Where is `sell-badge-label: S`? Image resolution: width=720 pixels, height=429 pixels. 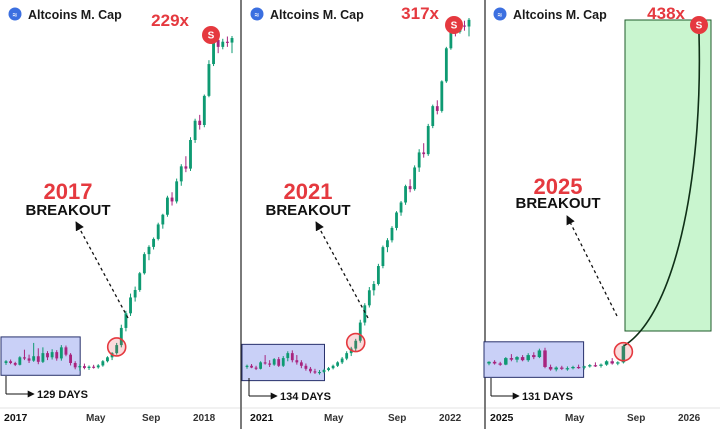 sell-badge-label: S is located at coordinates (211, 36).